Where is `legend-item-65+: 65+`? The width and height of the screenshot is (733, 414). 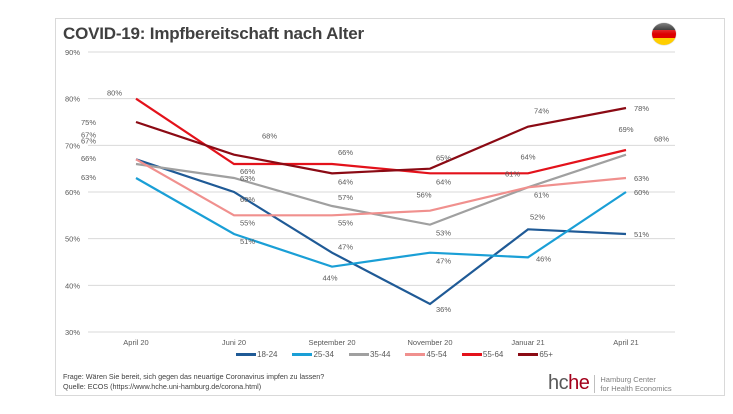
legend-item-65+: 65+ is located at coordinates (535, 354).